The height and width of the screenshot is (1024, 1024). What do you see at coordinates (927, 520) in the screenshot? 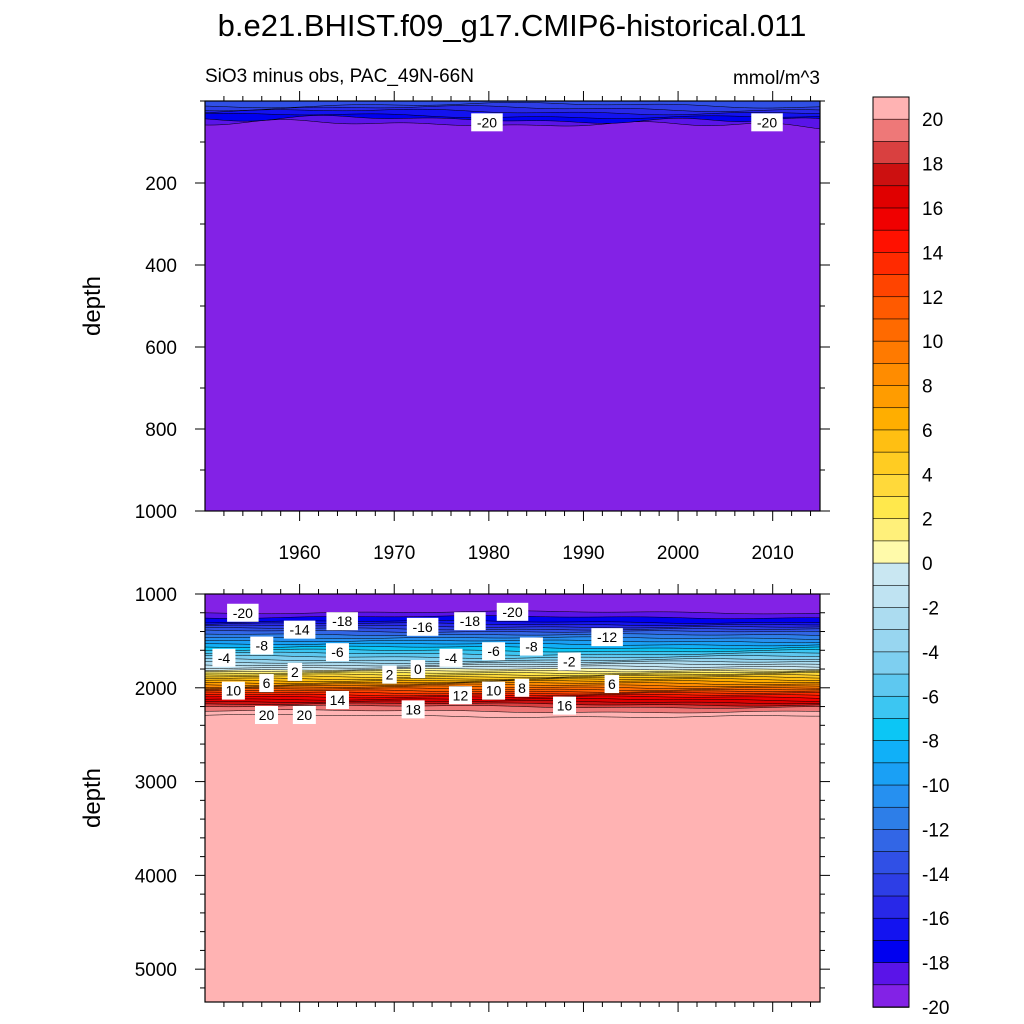
I see `colorbar-tick-label: 2` at bounding box center [927, 520].